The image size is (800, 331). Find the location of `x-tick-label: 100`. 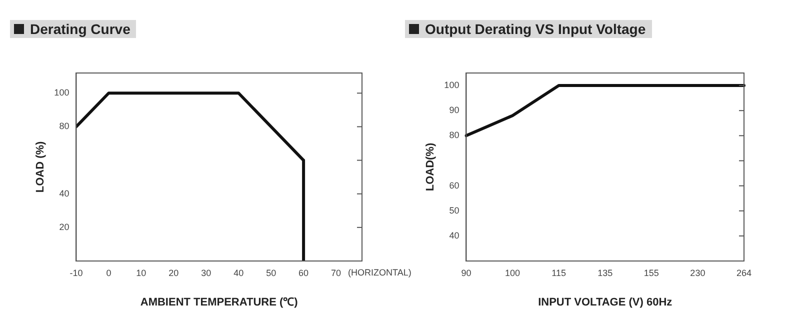

x-tick-label: 100 is located at coordinates (512, 273).